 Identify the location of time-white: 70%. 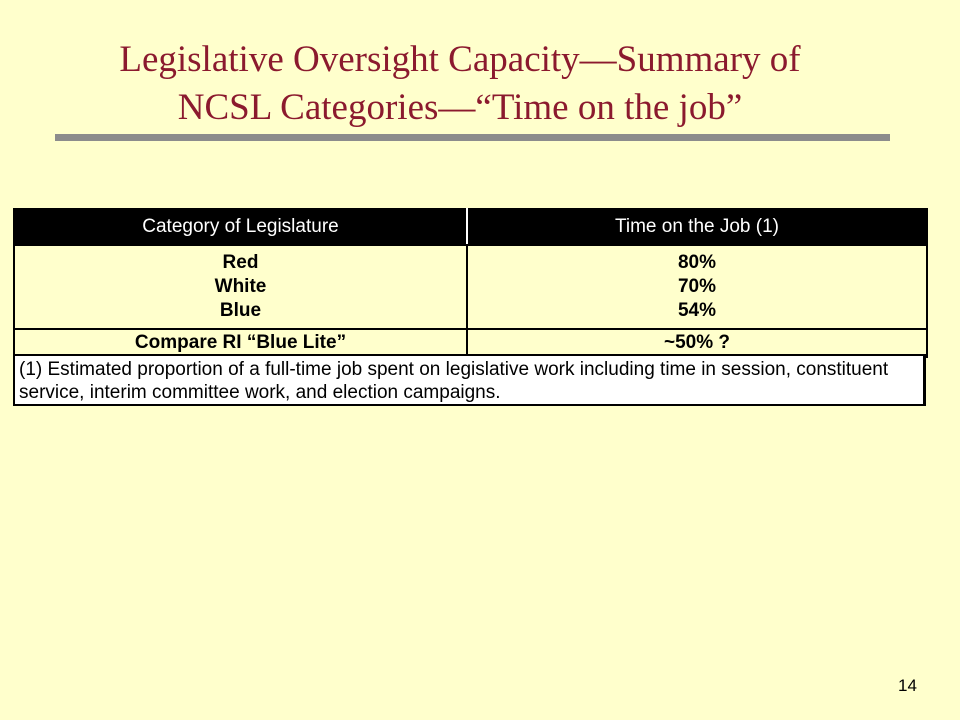
(697, 286).